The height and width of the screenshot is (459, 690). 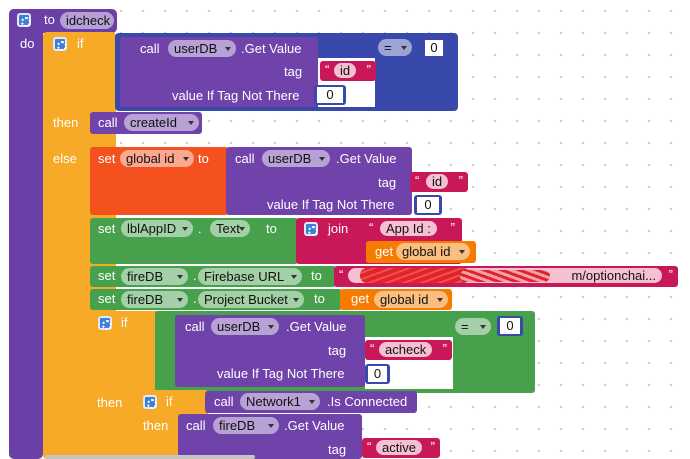 What do you see at coordinates (250, 276) in the screenshot?
I see `dropdown-field: Firebase URL` at bounding box center [250, 276].